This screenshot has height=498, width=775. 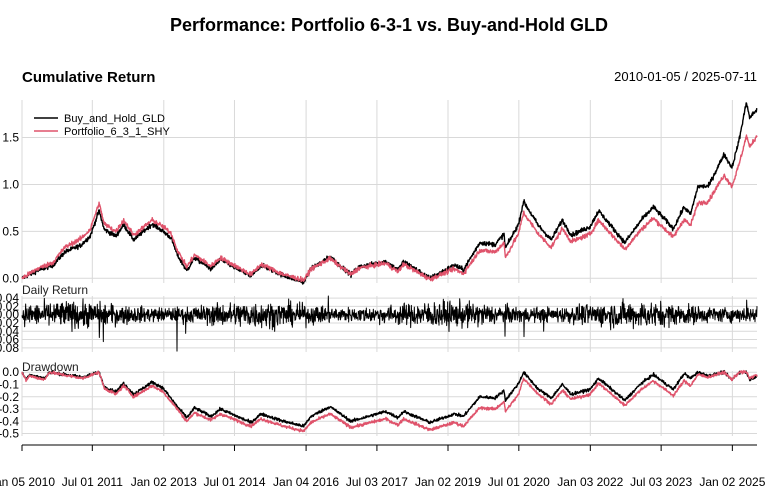 I want to click on x-tick-label-3: Jul 01 2014, so click(x=234, y=482).